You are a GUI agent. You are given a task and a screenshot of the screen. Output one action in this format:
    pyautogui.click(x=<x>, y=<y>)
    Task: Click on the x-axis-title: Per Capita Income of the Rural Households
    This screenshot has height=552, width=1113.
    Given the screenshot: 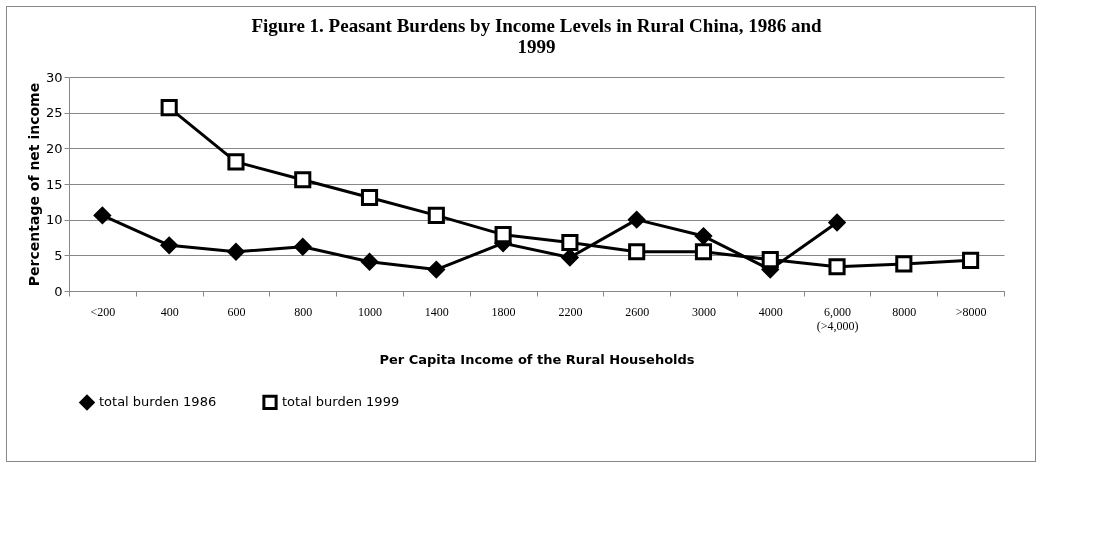 What is the action you would take?
    pyautogui.click(x=537, y=359)
    